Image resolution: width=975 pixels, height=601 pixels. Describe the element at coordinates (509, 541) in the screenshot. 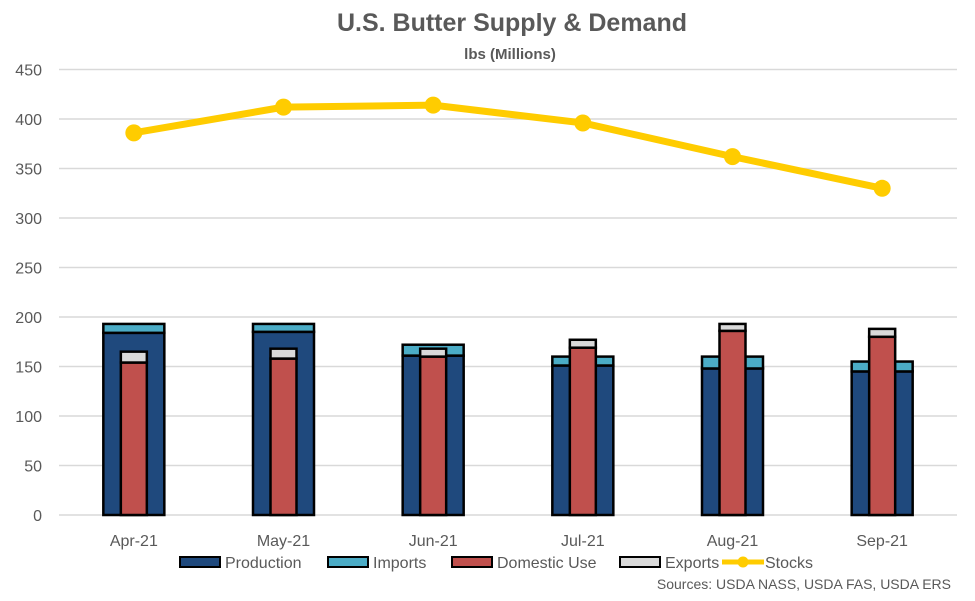

I see `x-axis-ticks: Apr-21 May-21 Jun-21 Jul-21 Aug-21 Sep-21` at that location.